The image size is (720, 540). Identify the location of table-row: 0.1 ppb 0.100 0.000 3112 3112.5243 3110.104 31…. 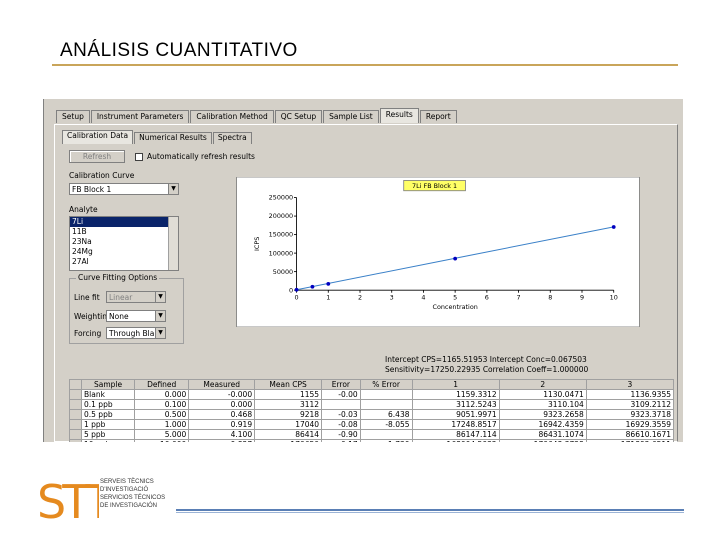
(372, 404).